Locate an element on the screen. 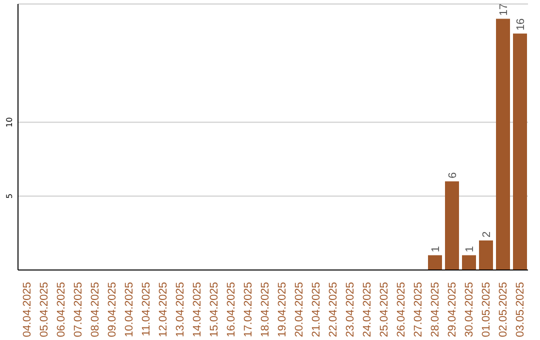 The image size is (540, 340). data-label: 16 is located at coordinates (521, 24).